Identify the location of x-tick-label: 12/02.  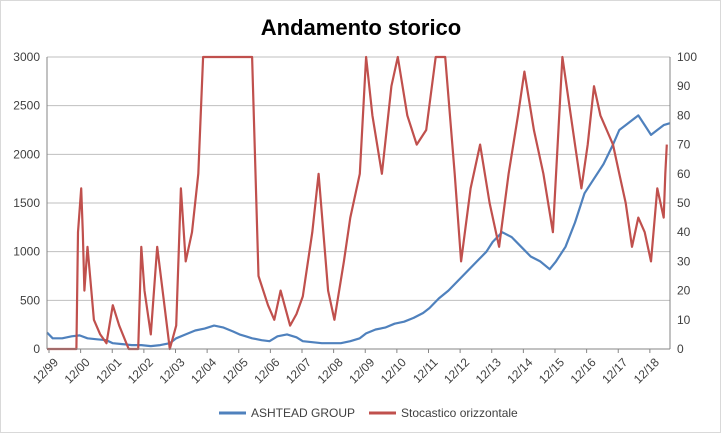
(140, 370).